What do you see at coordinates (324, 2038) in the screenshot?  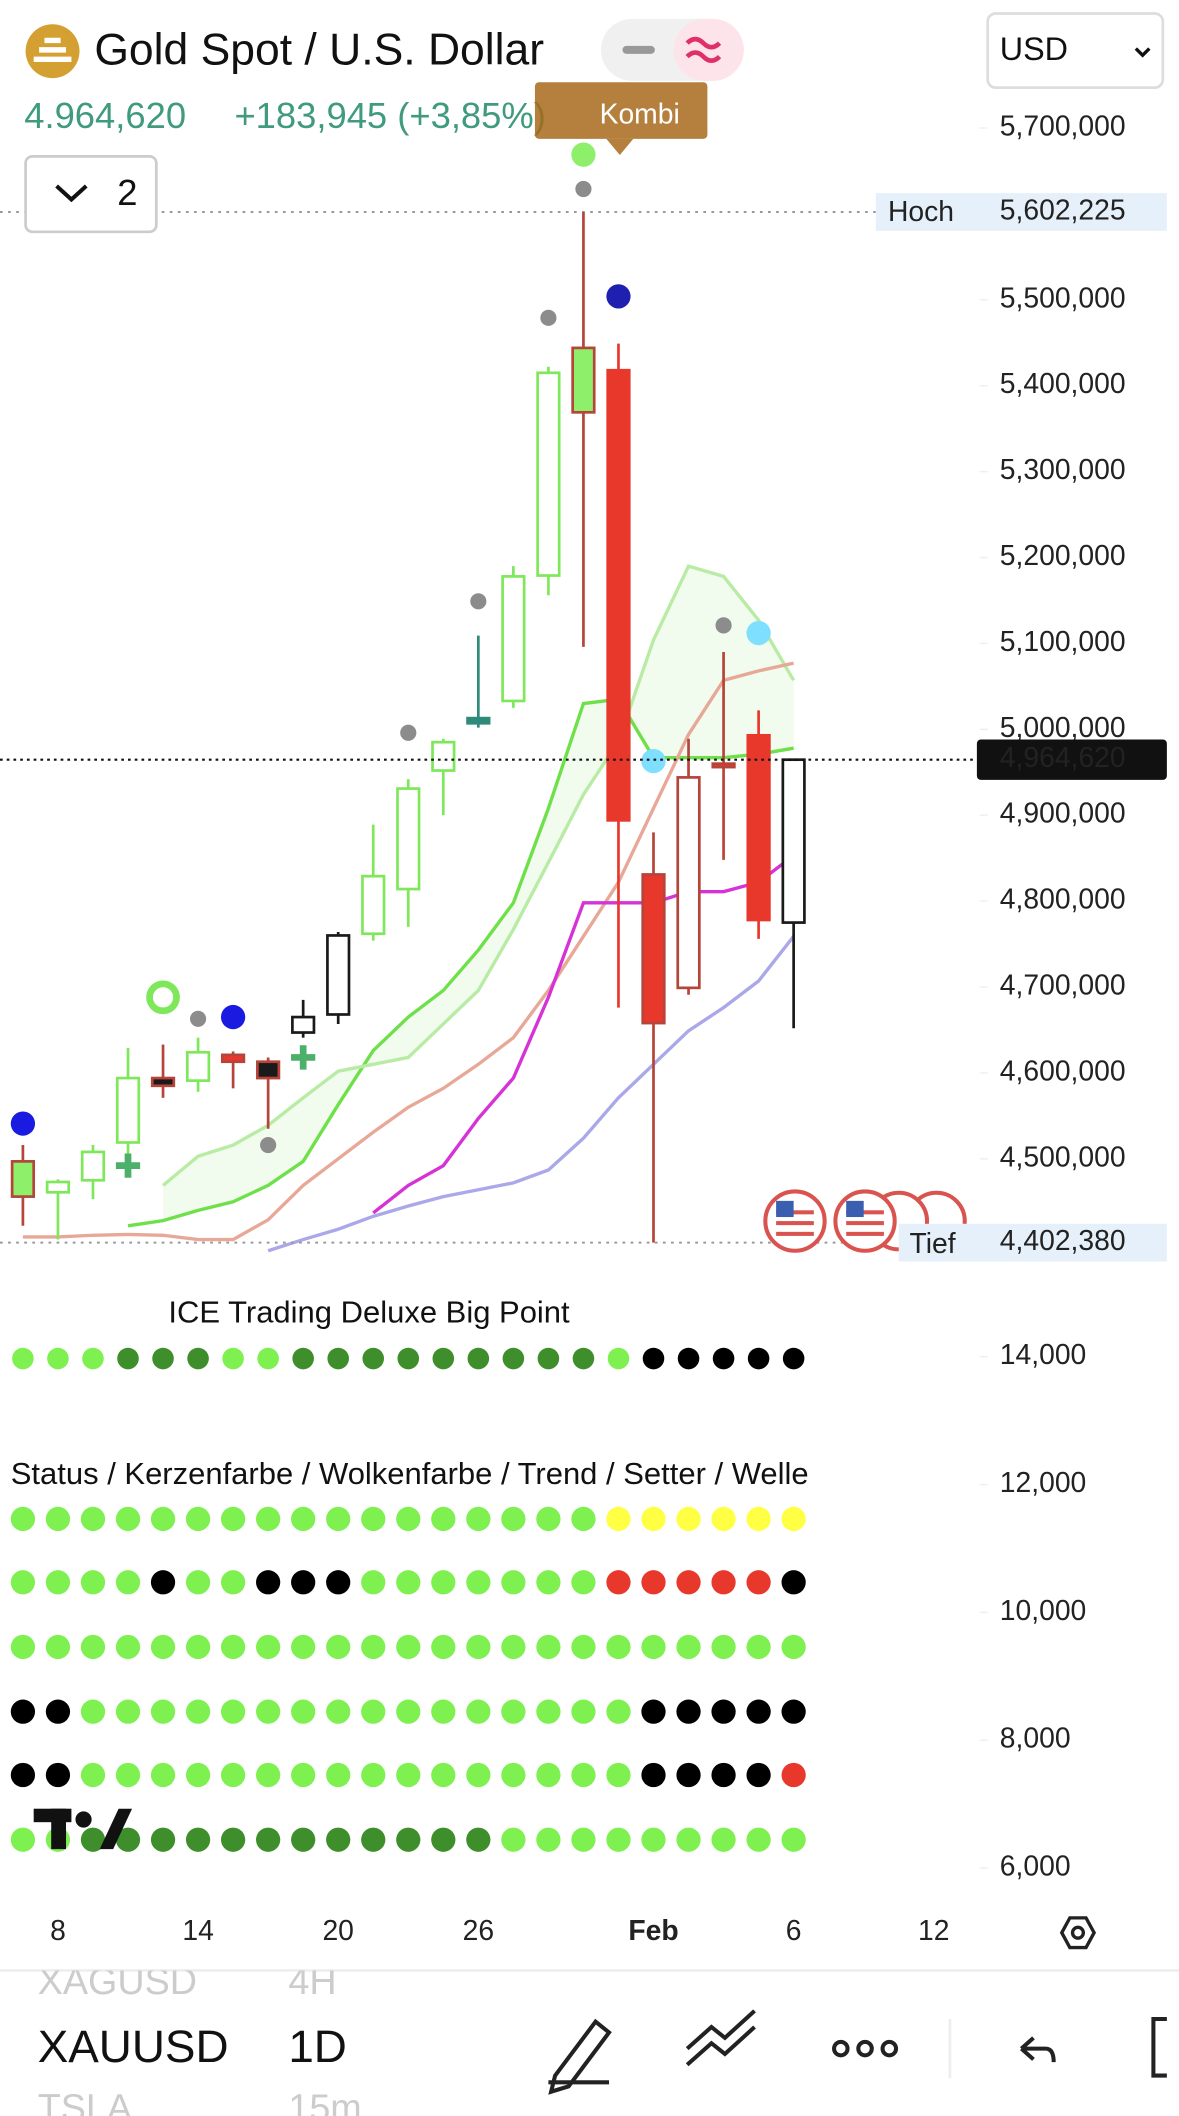 I see `interval-picker: 4H 1D 15m` at bounding box center [324, 2038].